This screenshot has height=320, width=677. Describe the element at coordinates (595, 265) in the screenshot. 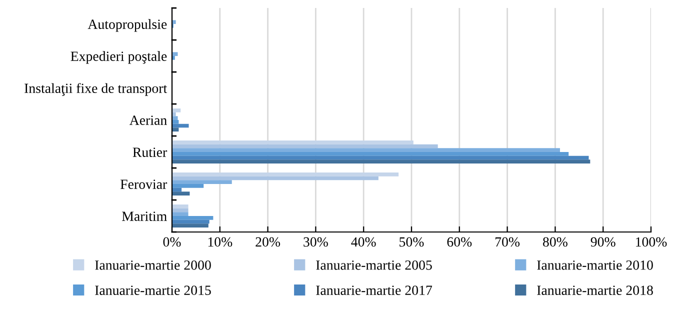

I see `legend-label: Ianuarie-martie 2010` at that location.